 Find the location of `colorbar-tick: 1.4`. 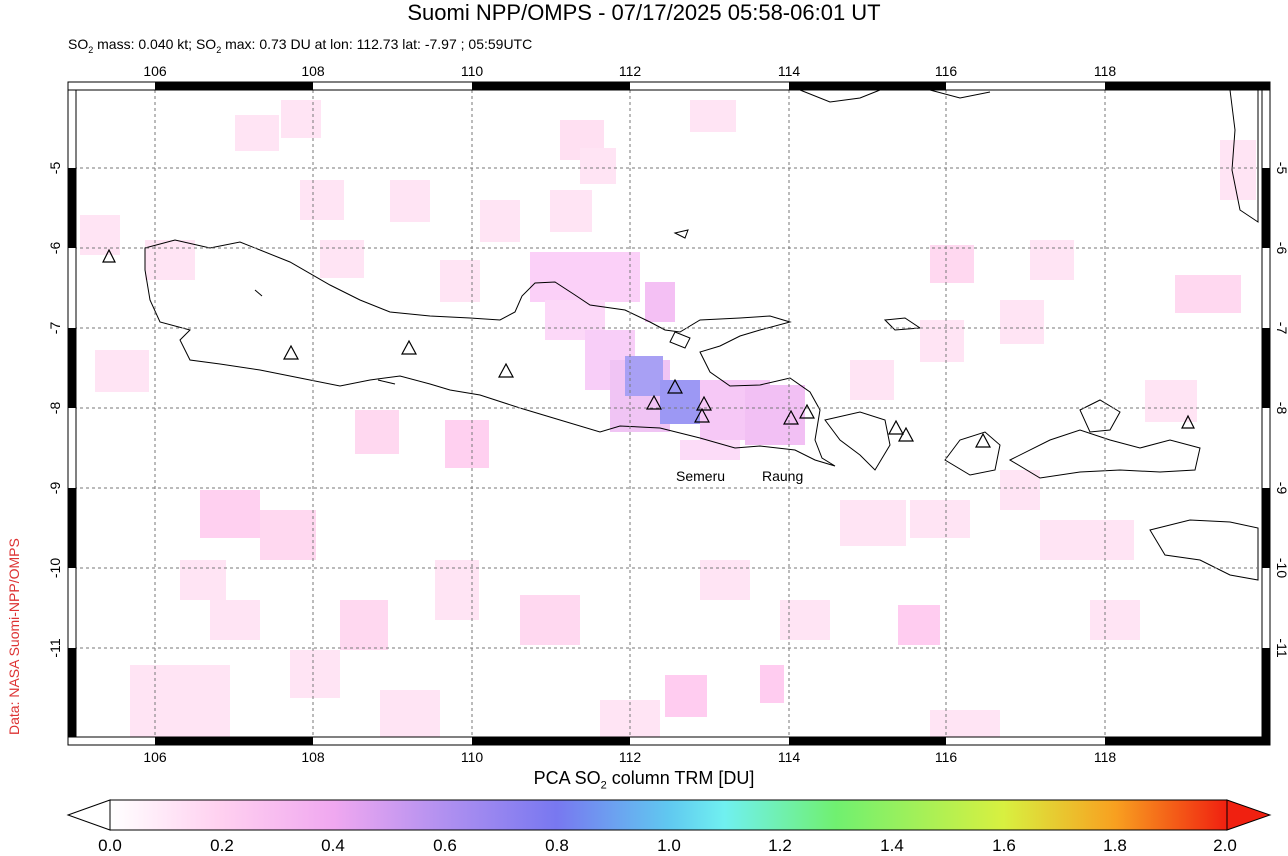

colorbar-tick: 1.4 is located at coordinates (892, 845).